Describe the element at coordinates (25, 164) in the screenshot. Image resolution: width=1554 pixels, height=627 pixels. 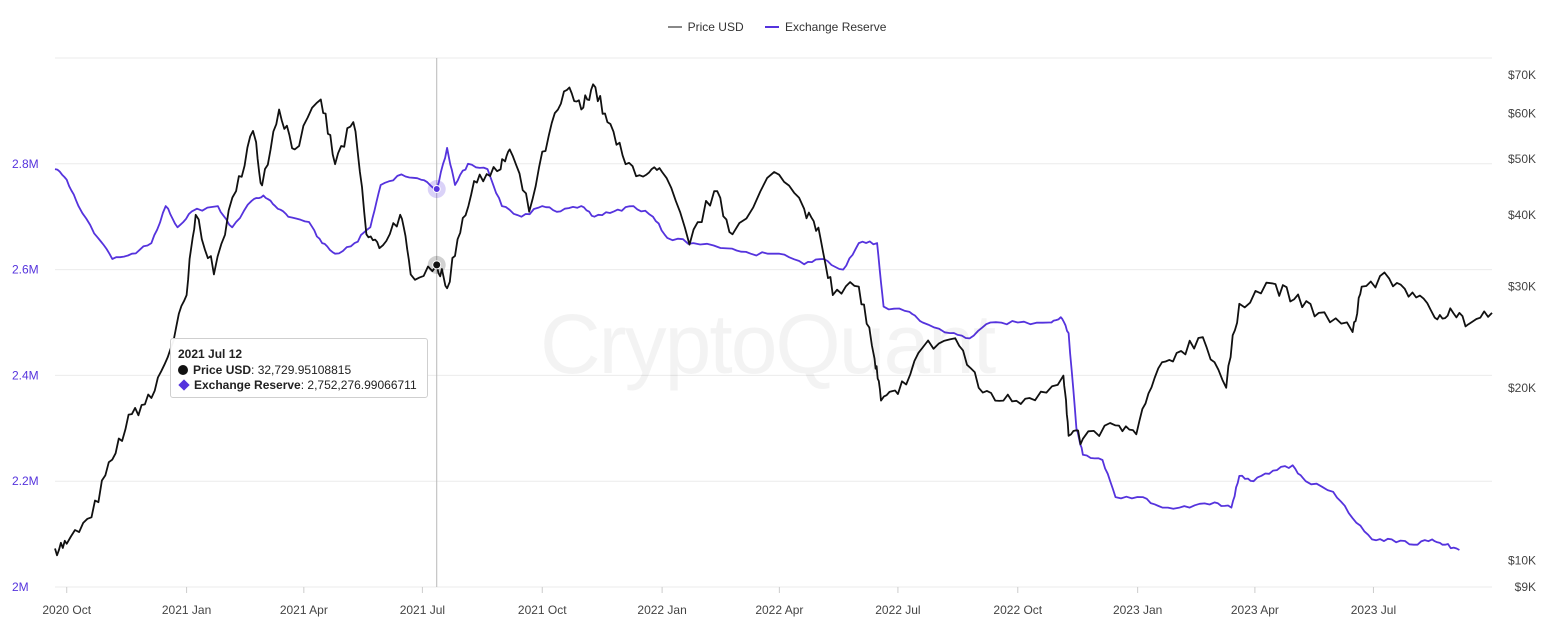
I see `left-axis-tick-label: 2.8M` at that location.